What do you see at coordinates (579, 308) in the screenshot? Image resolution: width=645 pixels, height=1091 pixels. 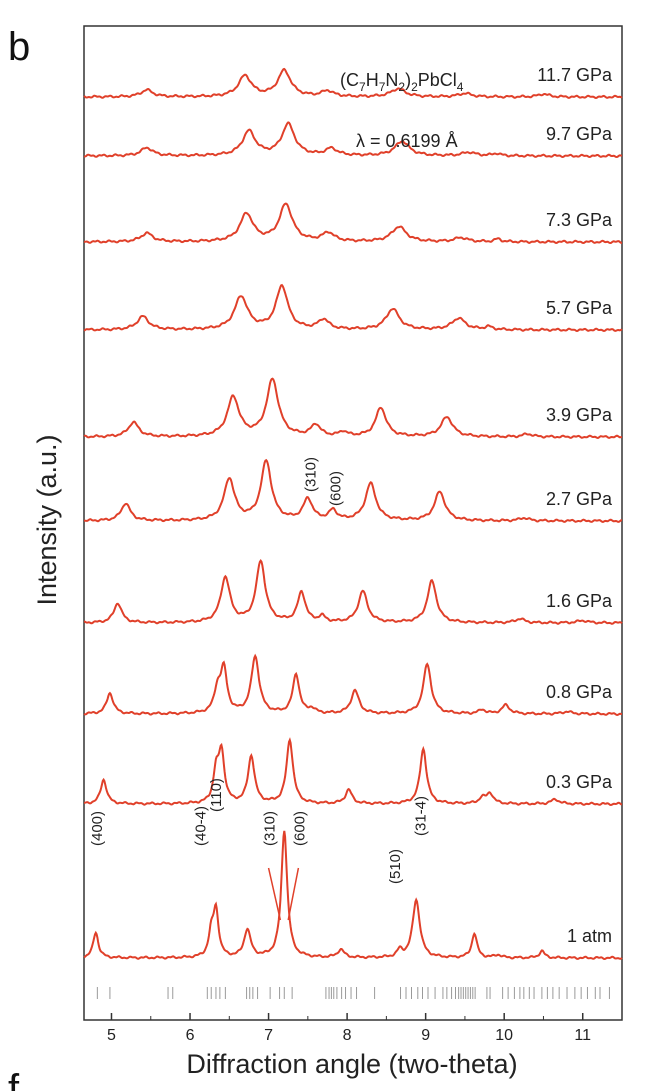 I see `pressure-label: 5.7 GPa` at bounding box center [579, 308].